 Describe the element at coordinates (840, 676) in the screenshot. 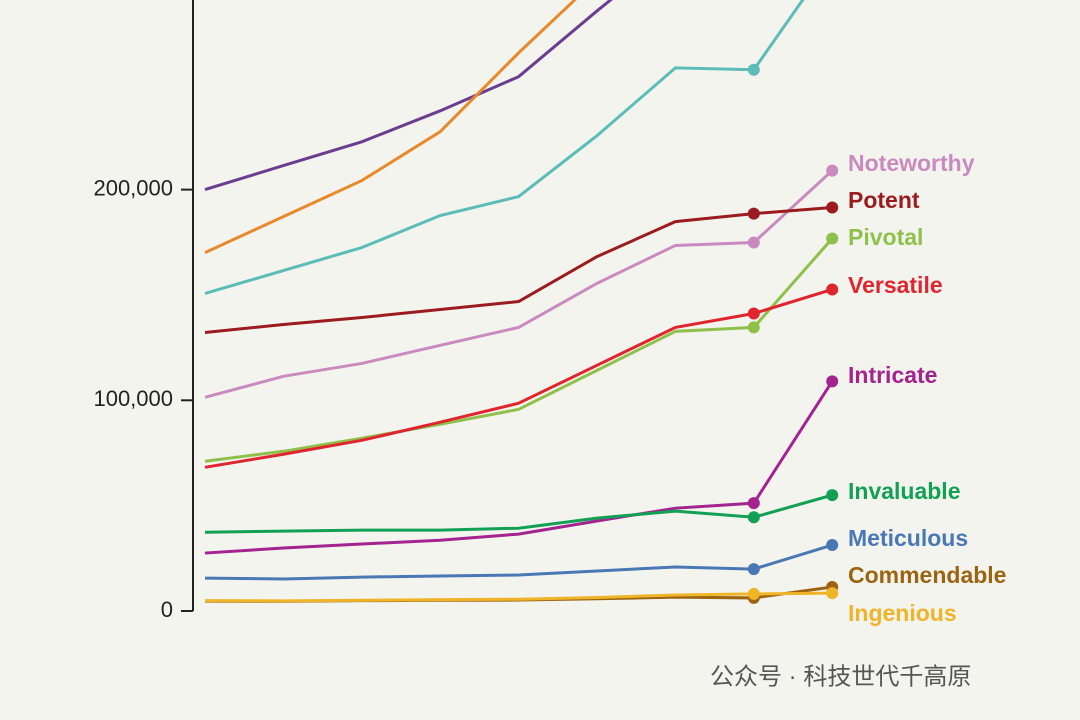

I see `watermark: 公众号 · 科技世代千高原` at that location.